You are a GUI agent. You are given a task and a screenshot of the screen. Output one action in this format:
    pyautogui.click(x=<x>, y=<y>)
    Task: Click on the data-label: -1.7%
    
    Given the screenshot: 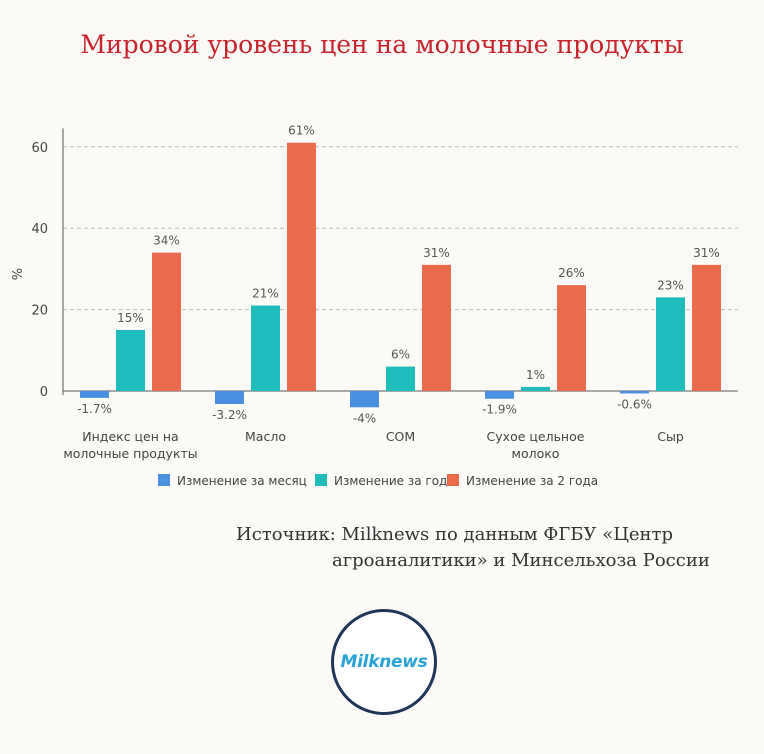 What is the action you would take?
    pyautogui.click(x=94, y=409)
    